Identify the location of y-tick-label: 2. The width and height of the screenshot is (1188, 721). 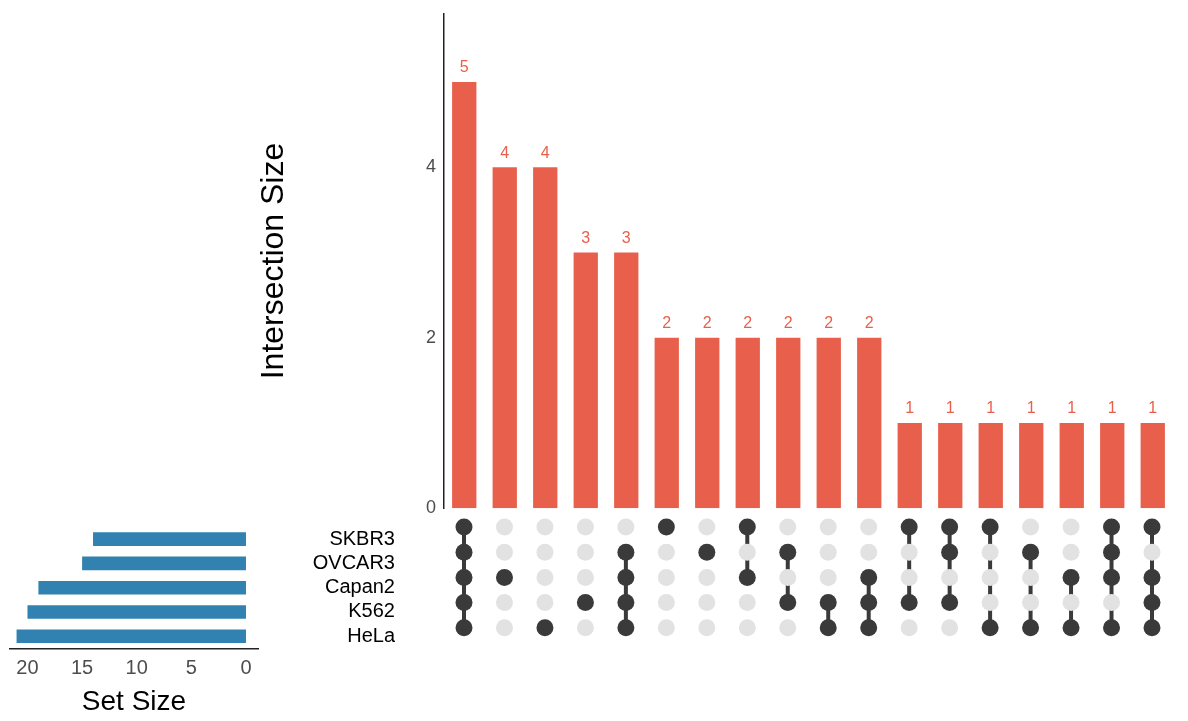
(430, 336).